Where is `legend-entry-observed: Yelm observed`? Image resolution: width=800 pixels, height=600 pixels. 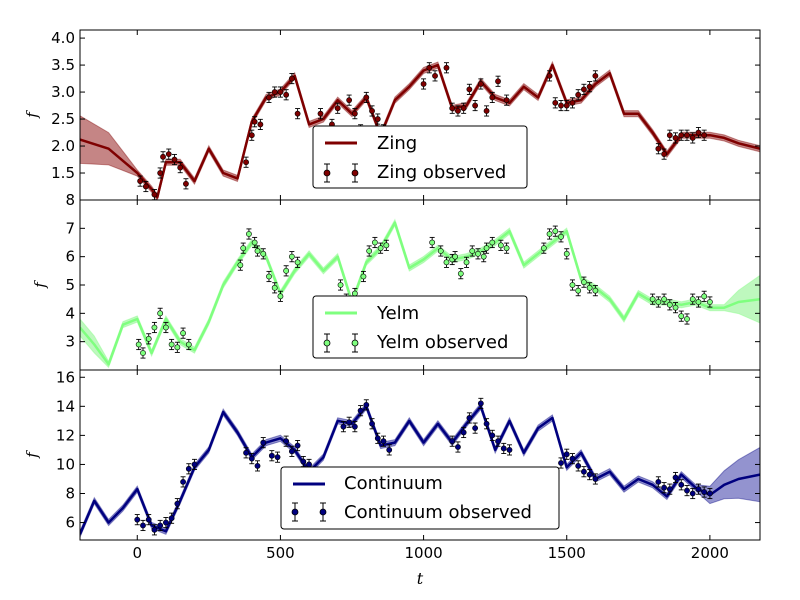 legend-entry-observed: Yelm observed is located at coordinates (442, 342).